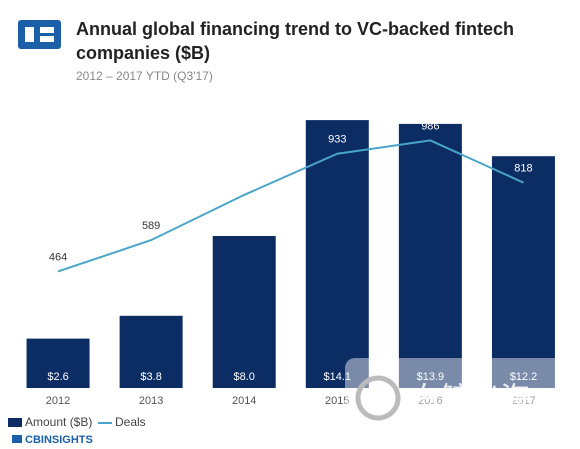  What do you see at coordinates (244, 401) in the screenshot?
I see `x-tick-label: 2014` at bounding box center [244, 401].